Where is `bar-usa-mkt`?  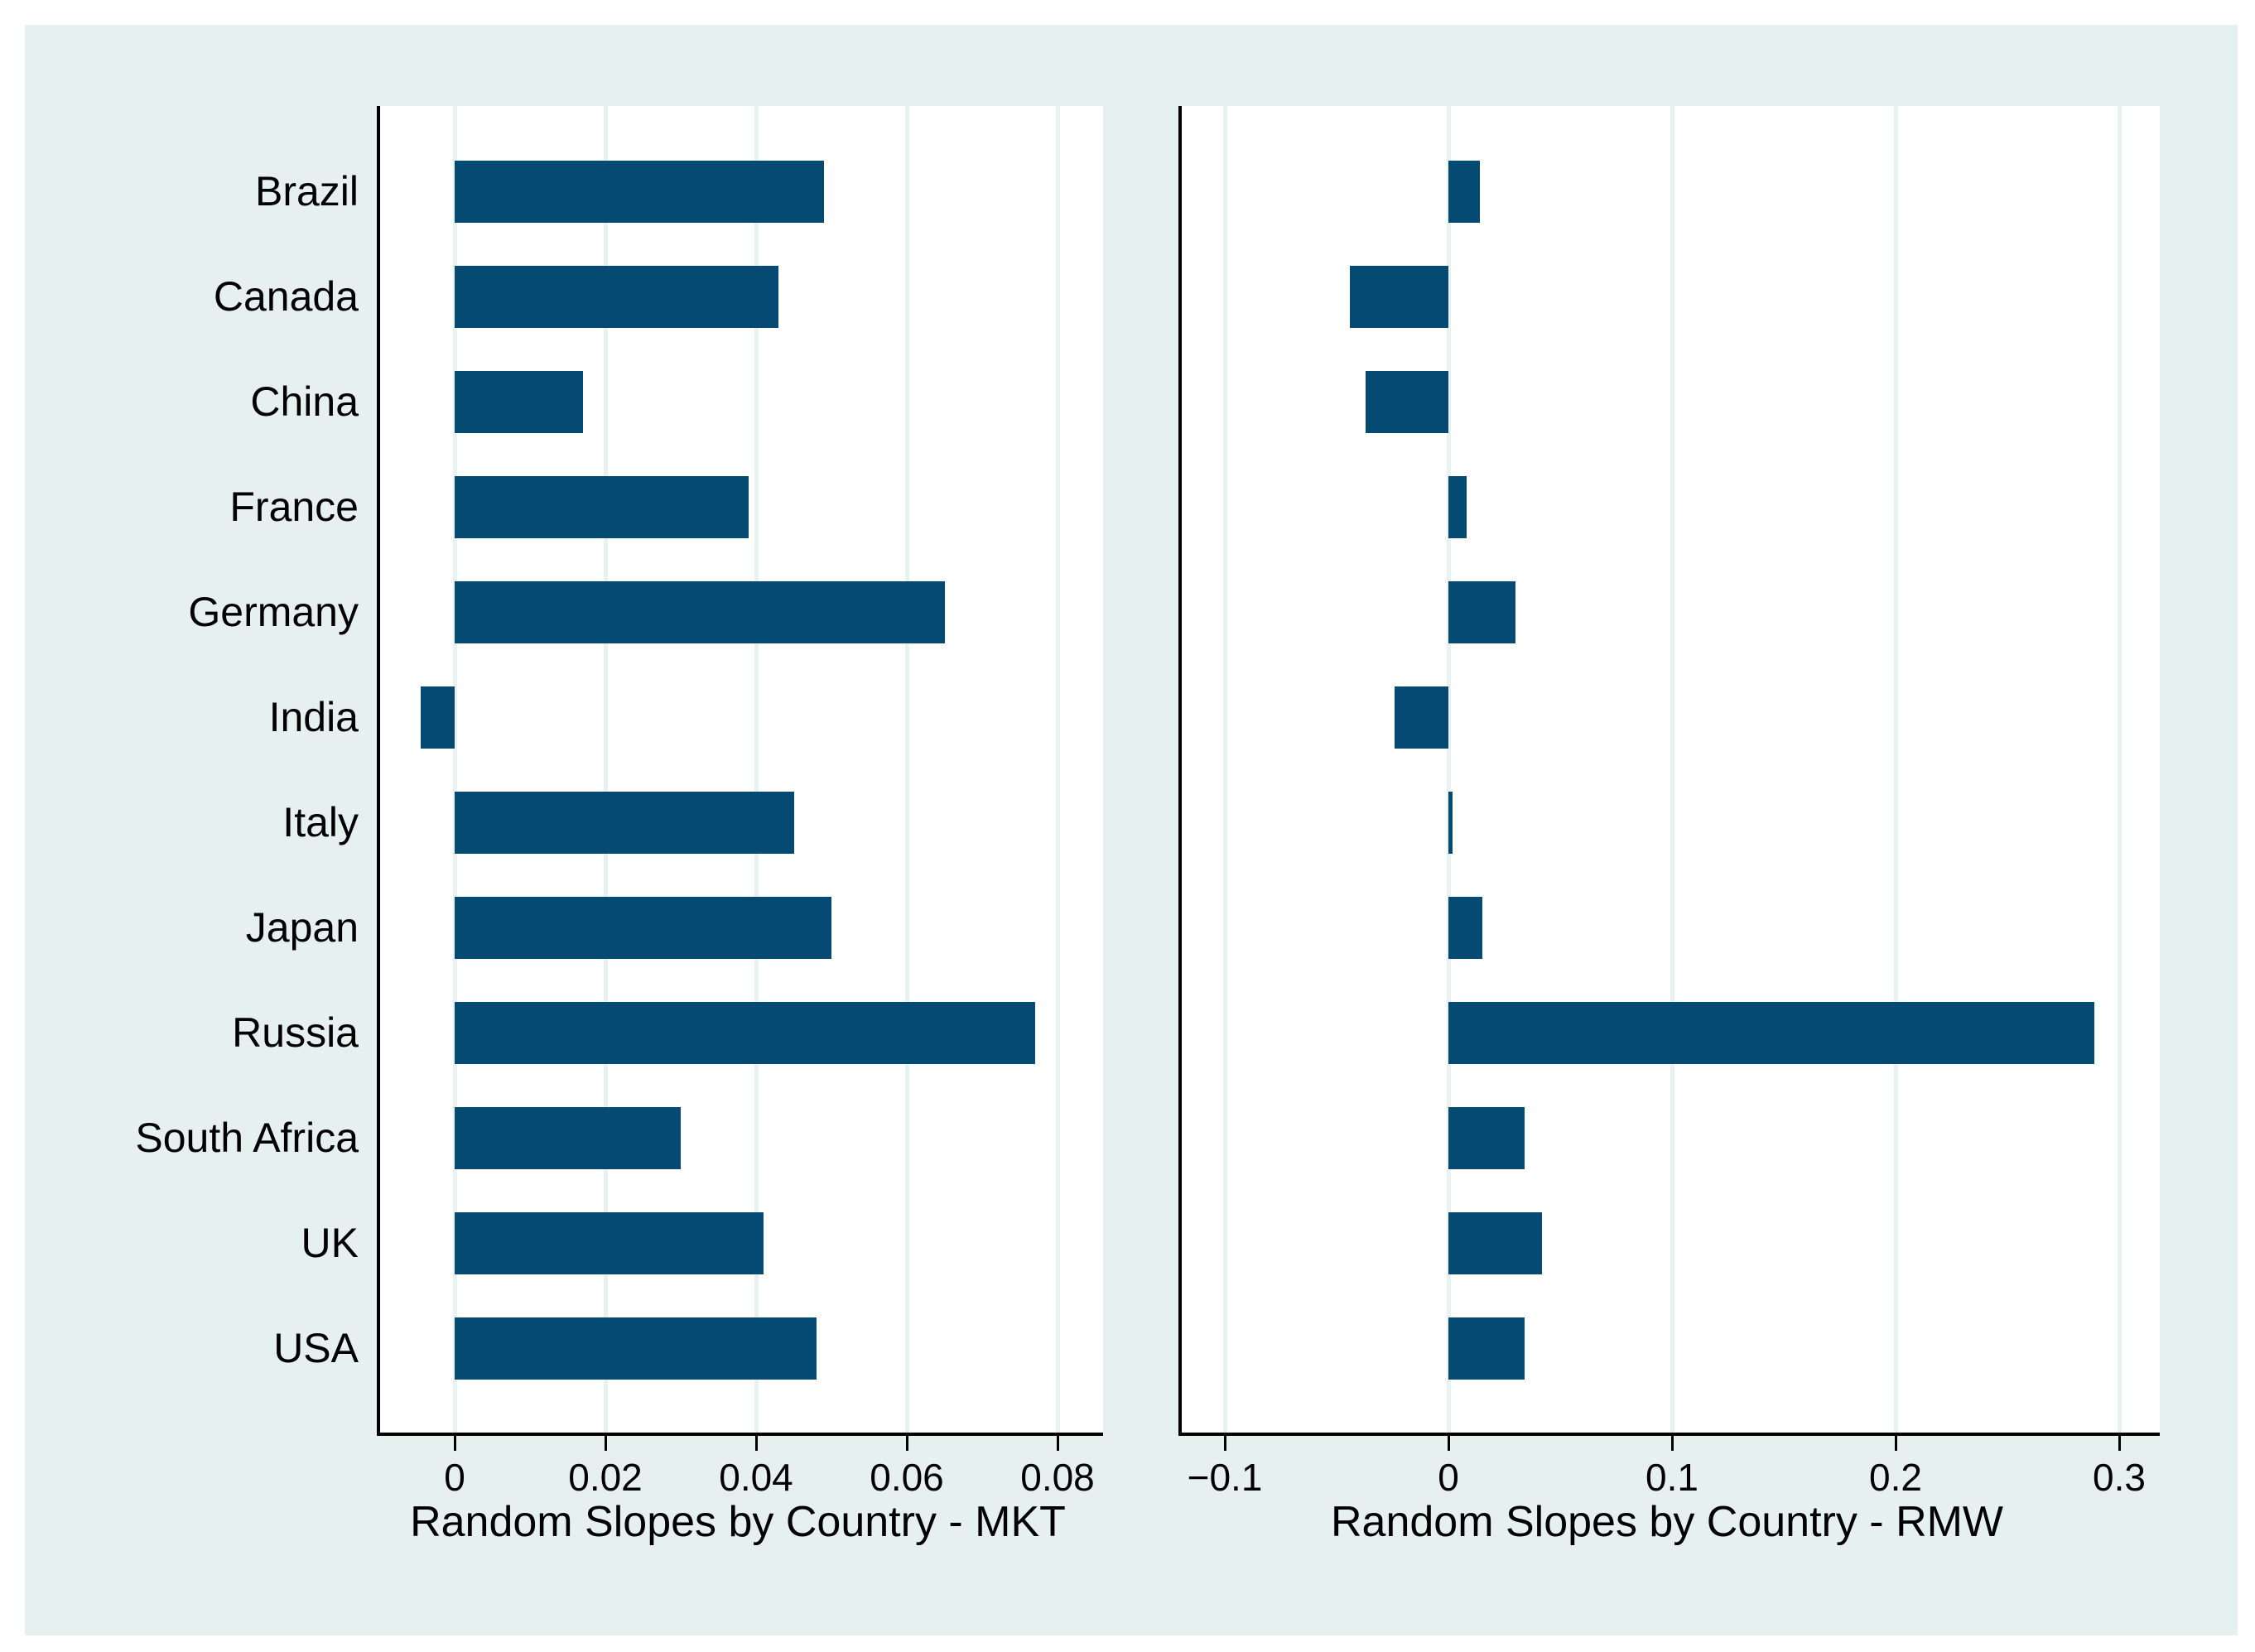 bar-usa-mkt is located at coordinates (636, 1348).